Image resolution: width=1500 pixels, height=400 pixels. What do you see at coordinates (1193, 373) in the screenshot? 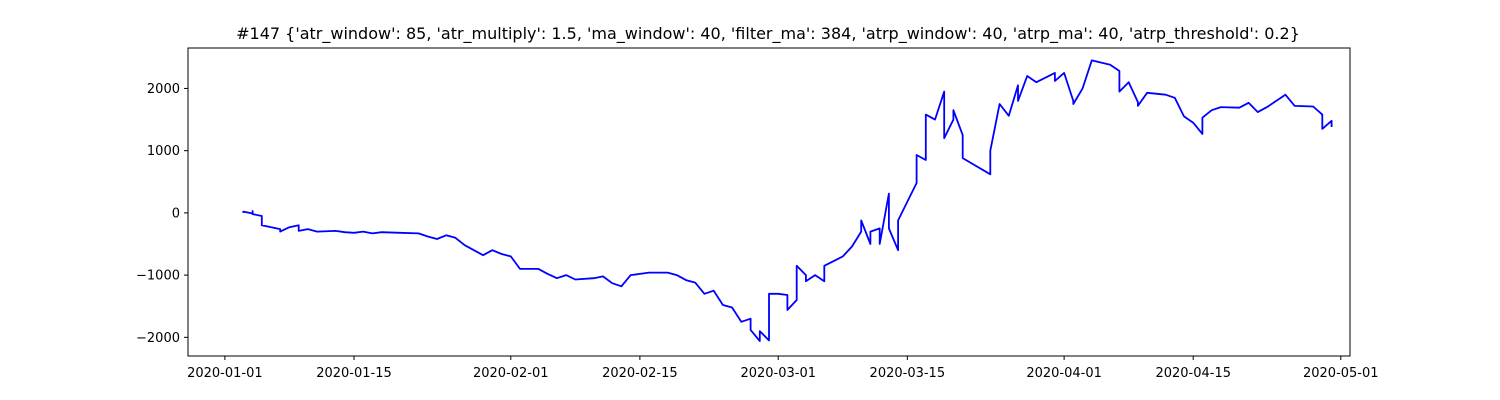
I see `x-tick-label: 2020-04-15` at bounding box center [1193, 373].